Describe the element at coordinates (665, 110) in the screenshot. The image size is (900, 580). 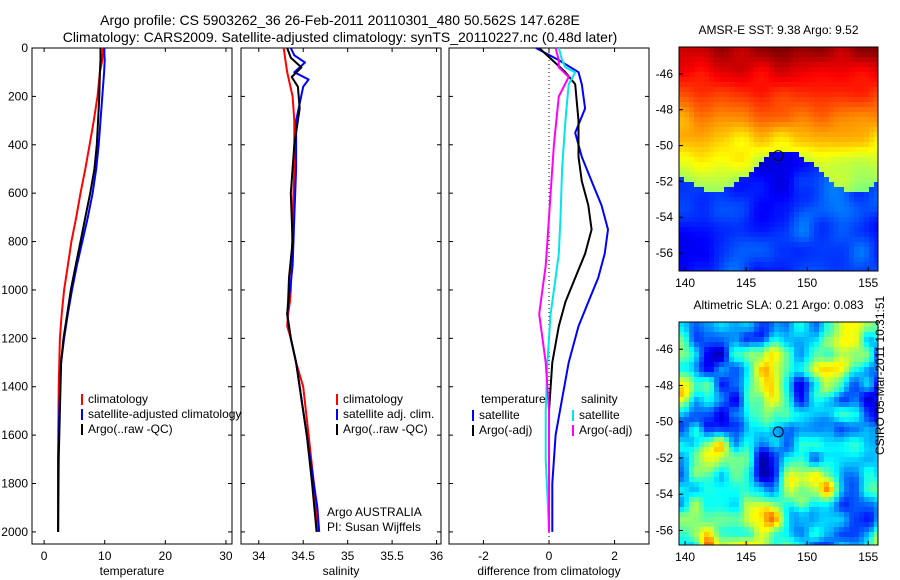
I see `sst_map-ytick-label: -48` at that location.